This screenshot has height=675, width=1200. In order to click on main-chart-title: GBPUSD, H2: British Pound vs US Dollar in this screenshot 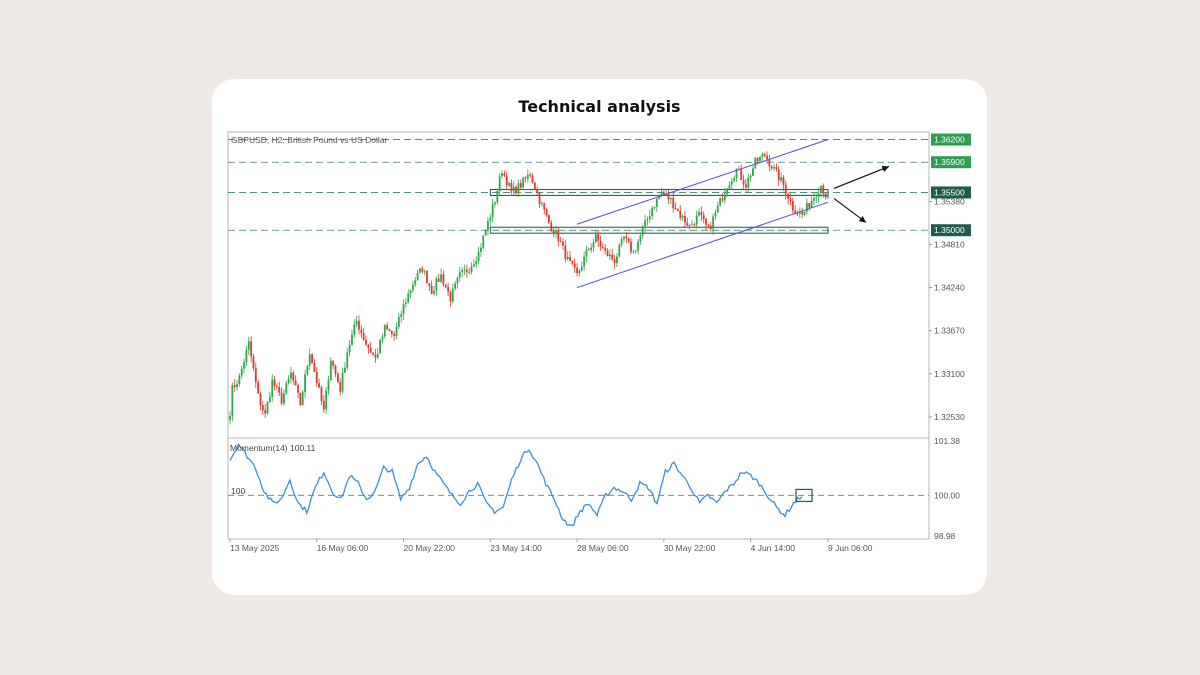, I will do `click(309, 140)`.